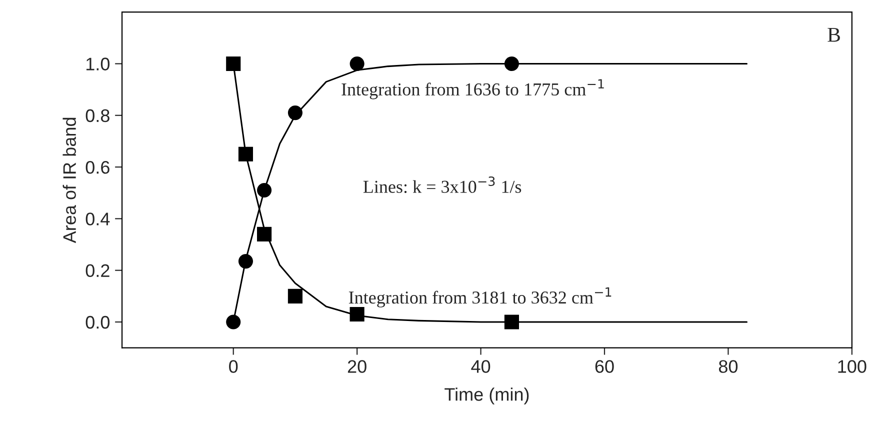 Image resolution: width=881 pixels, height=431 pixels. Describe the element at coordinates (834, 35) in the screenshot. I see `annotation: B` at that location.